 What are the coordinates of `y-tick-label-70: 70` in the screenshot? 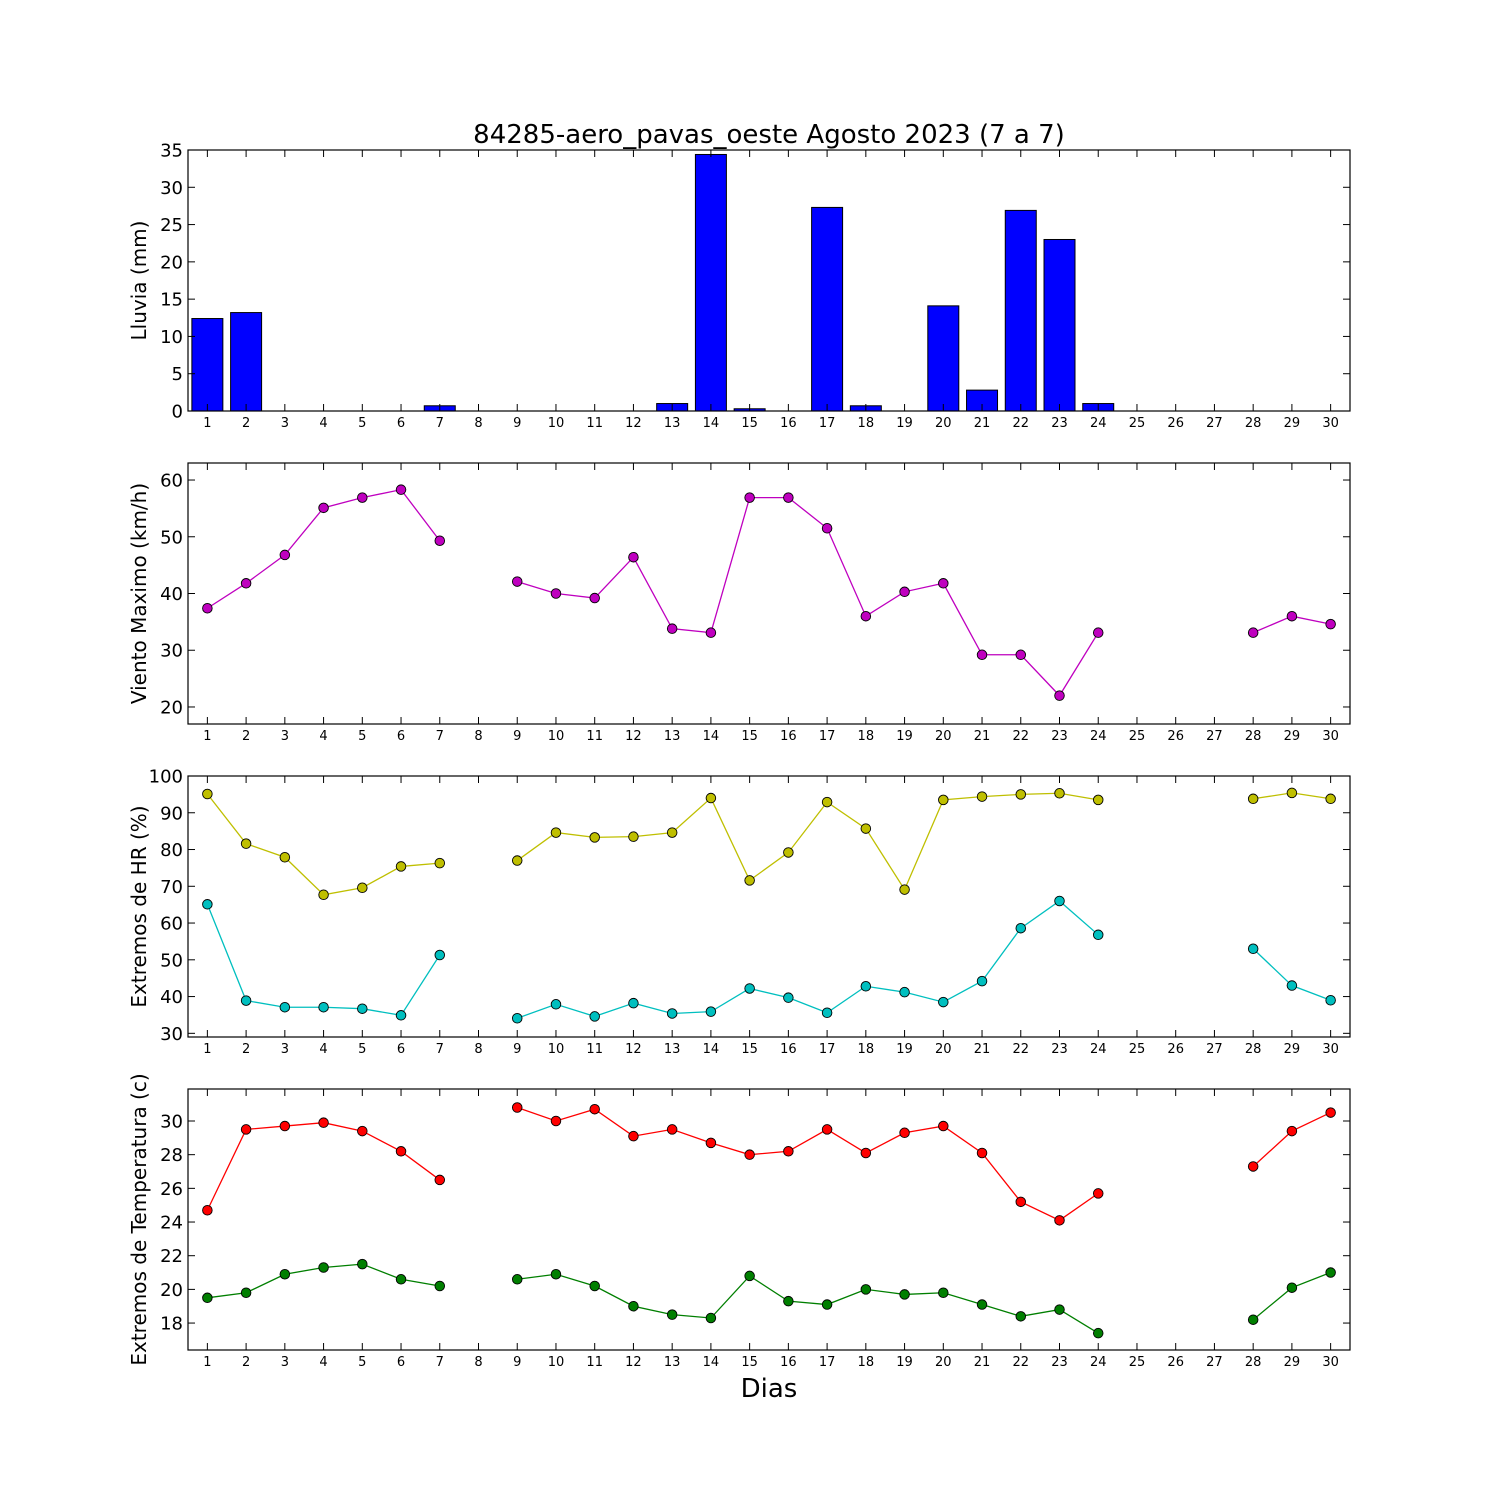 It's located at (171, 887).